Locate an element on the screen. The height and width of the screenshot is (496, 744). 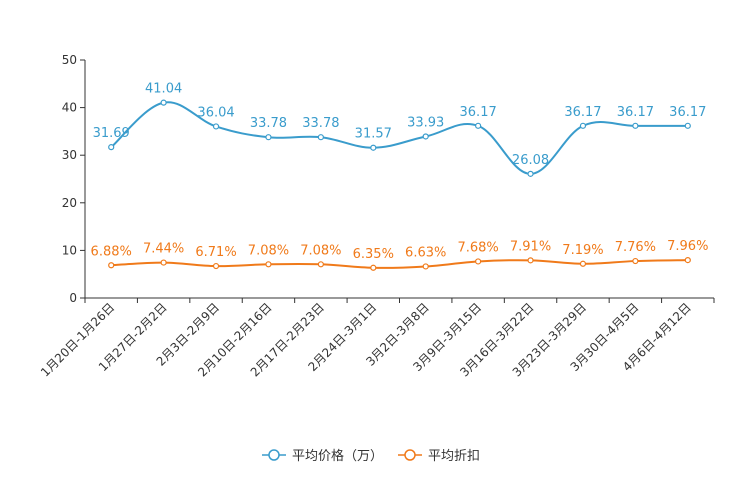
legend-item-2: 平均折扣 is located at coordinates (439, 456).